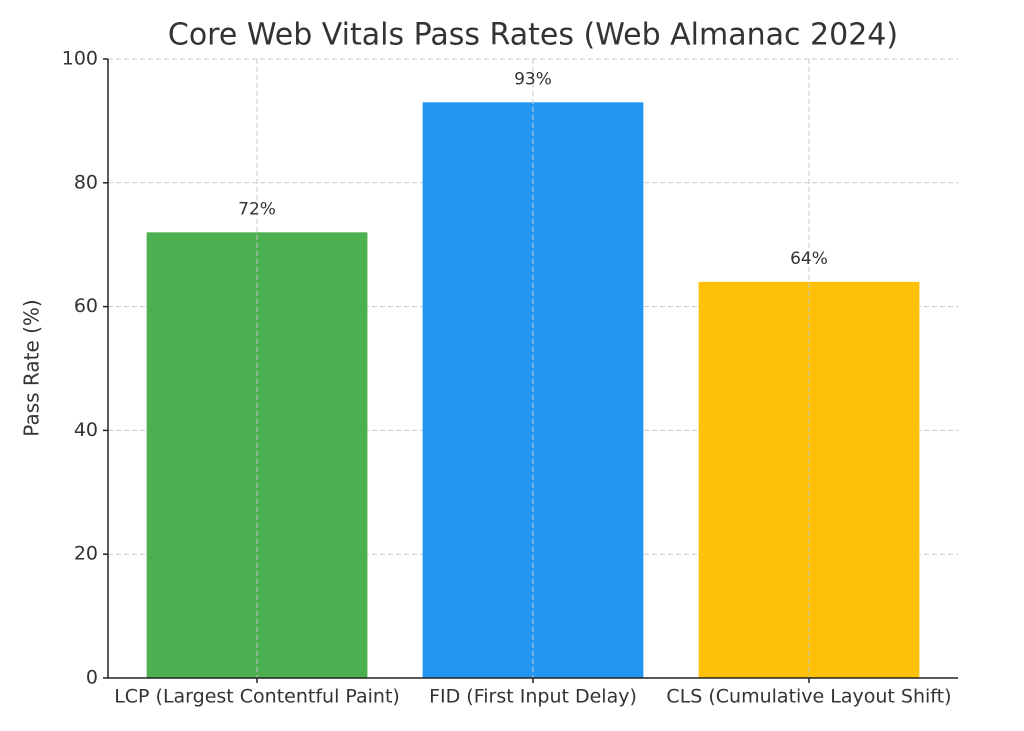  Describe the element at coordinates (257, 209) in the screenshot. I see `value-label: 72%` at that location.